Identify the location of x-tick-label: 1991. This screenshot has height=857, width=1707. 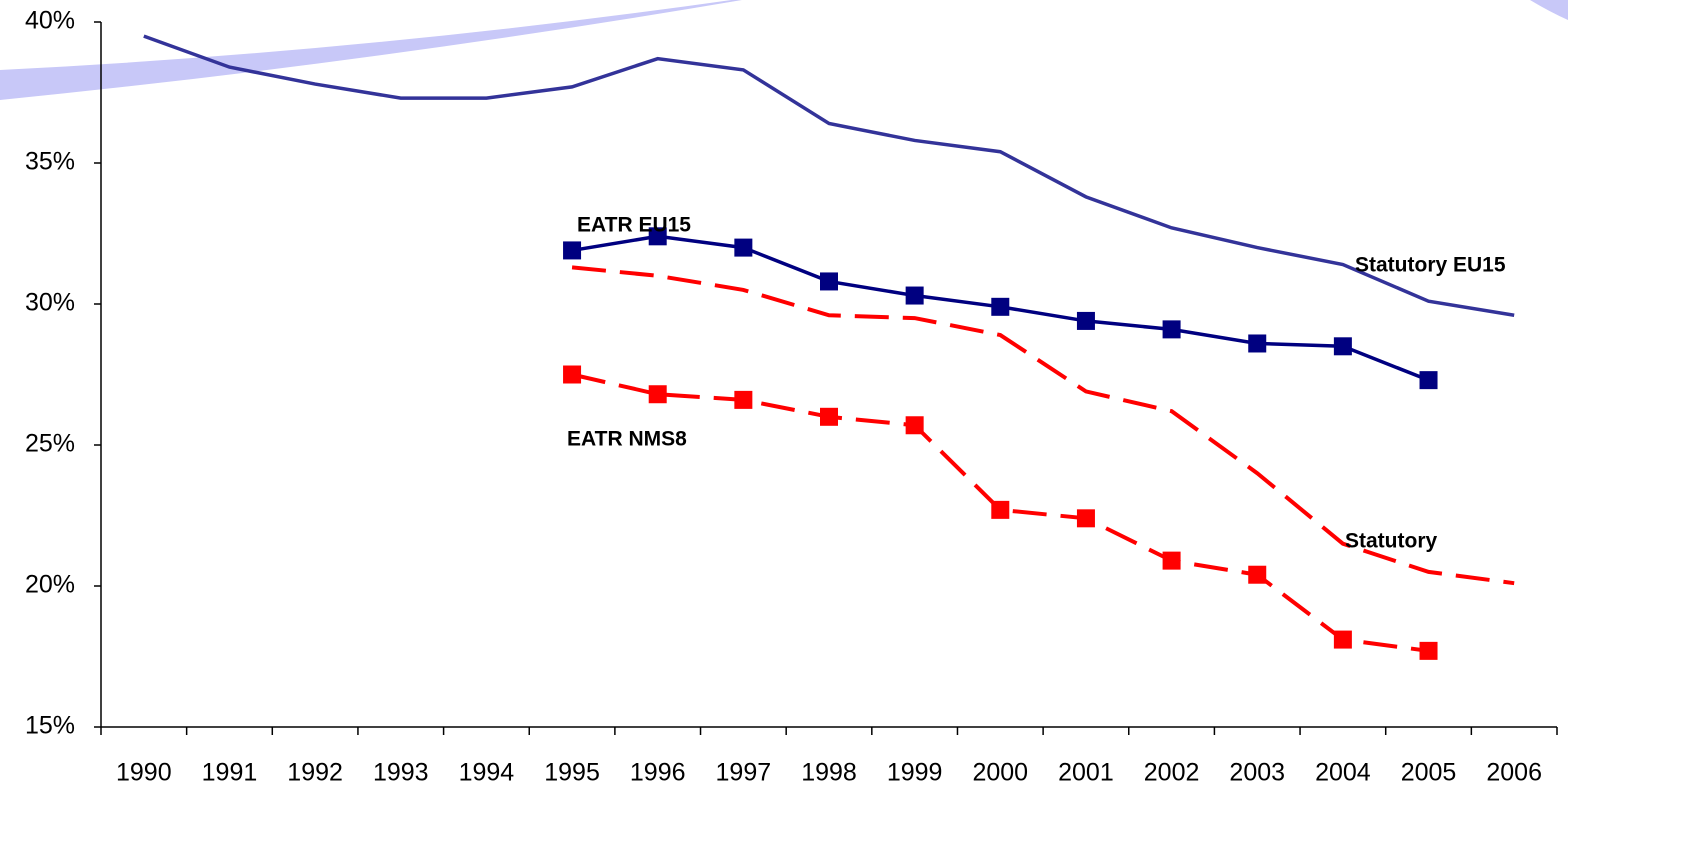
(230, 773).